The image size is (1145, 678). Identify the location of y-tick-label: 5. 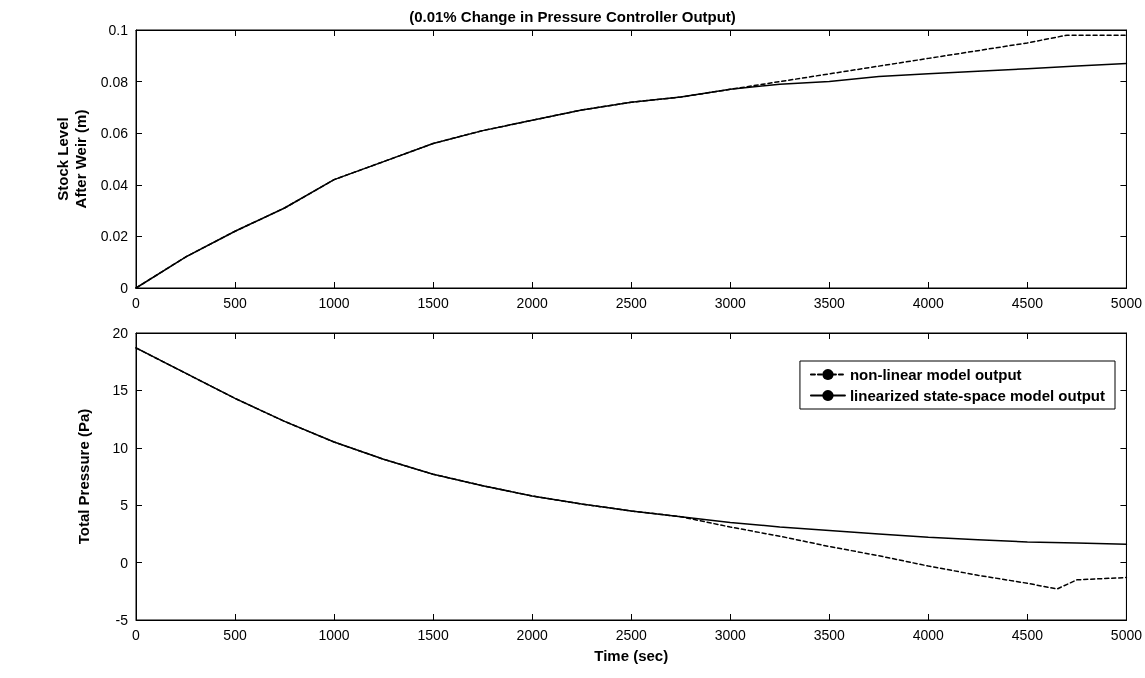
(124, 505).